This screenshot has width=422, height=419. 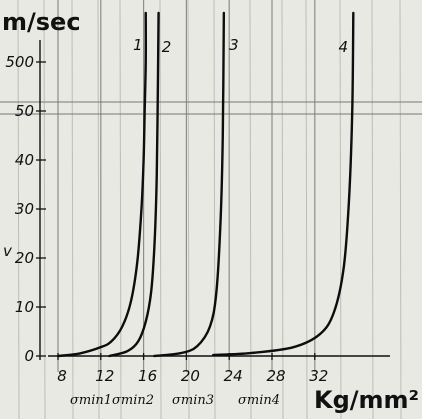 I want to click on x-tick-label: 20, so click(x=190, y=376).